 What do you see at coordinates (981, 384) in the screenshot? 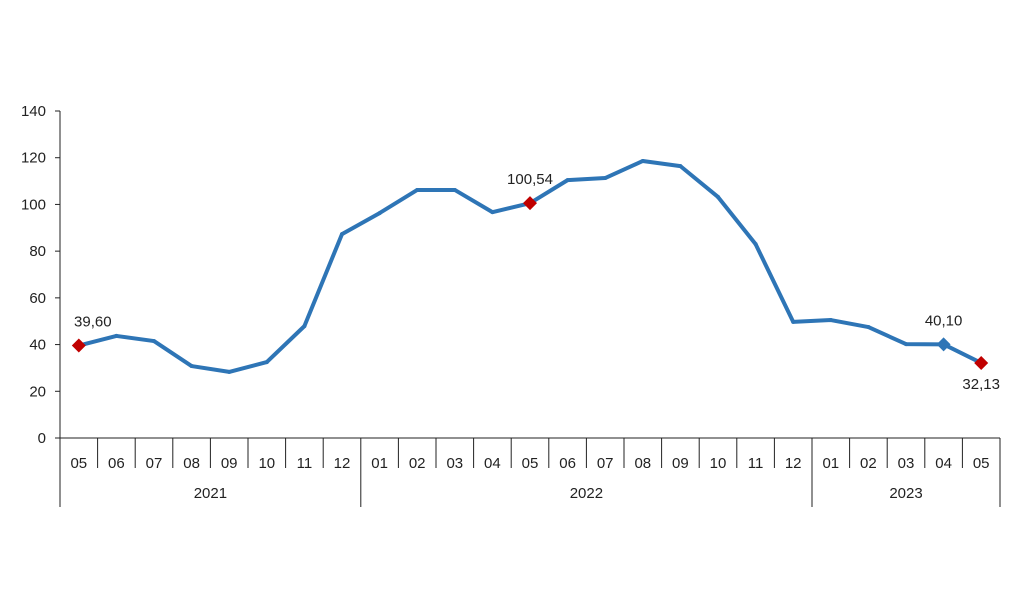
I see `data-label: 32,13` at bounding box center [981, 384].